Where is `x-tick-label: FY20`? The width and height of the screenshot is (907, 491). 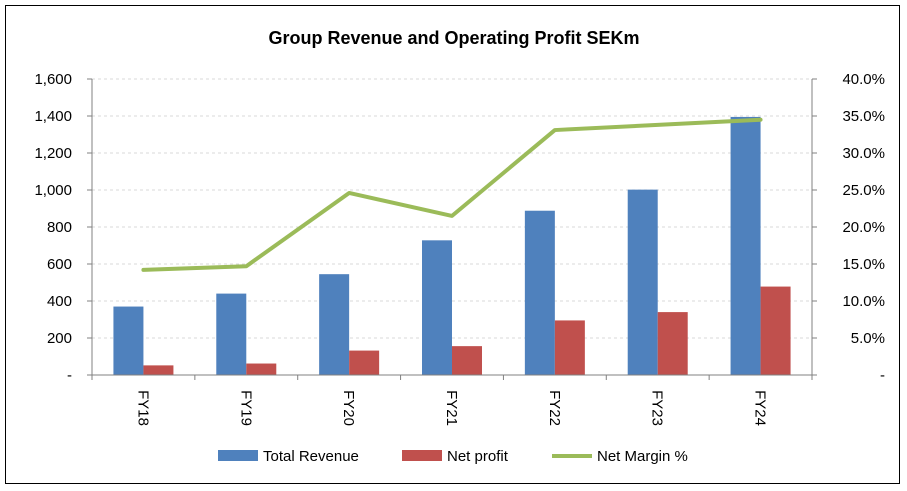 x-tick-label: FY20 is located at coordinates (348, 408).